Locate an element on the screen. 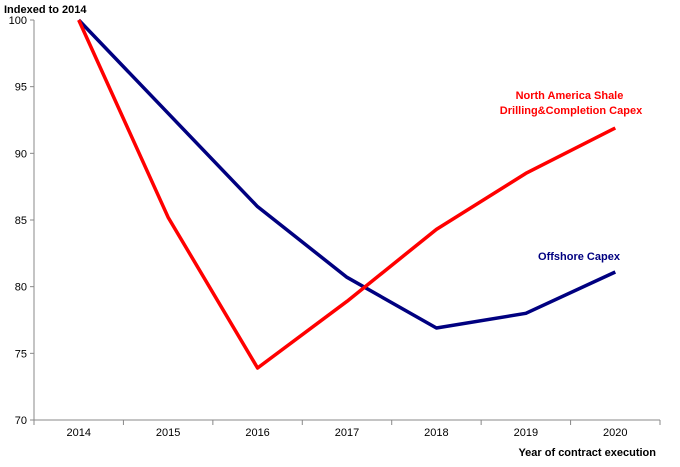  y-tick-label: 90 is located at coordinates (21, 154).